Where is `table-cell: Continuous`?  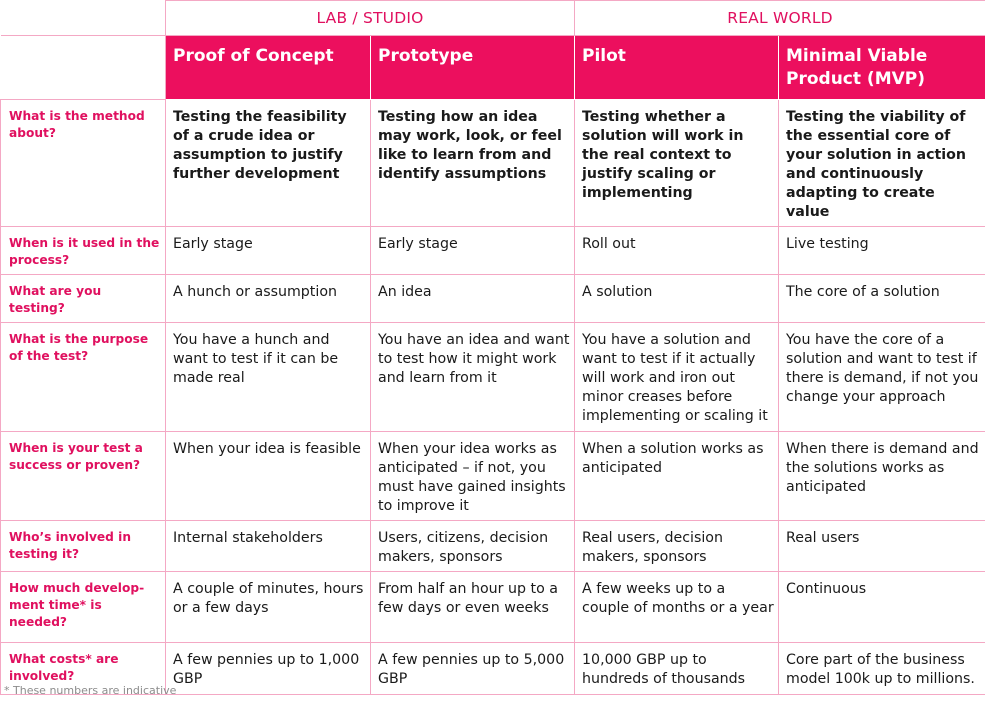 table-cell: Continuous is located at coordinates (881, 607).